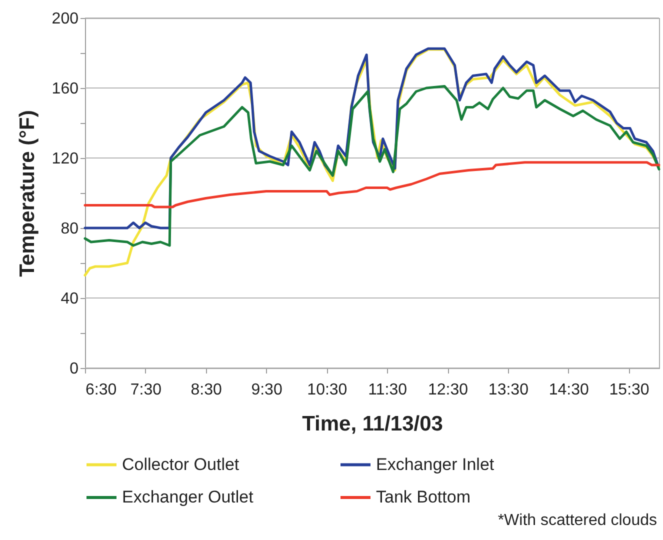 The width and height of the screenshot is (663, 540). What do you see at coordinates (206, 390) in the screenshot?
I see `x-tick-label: 8:30` at bounding box center [206, 390].